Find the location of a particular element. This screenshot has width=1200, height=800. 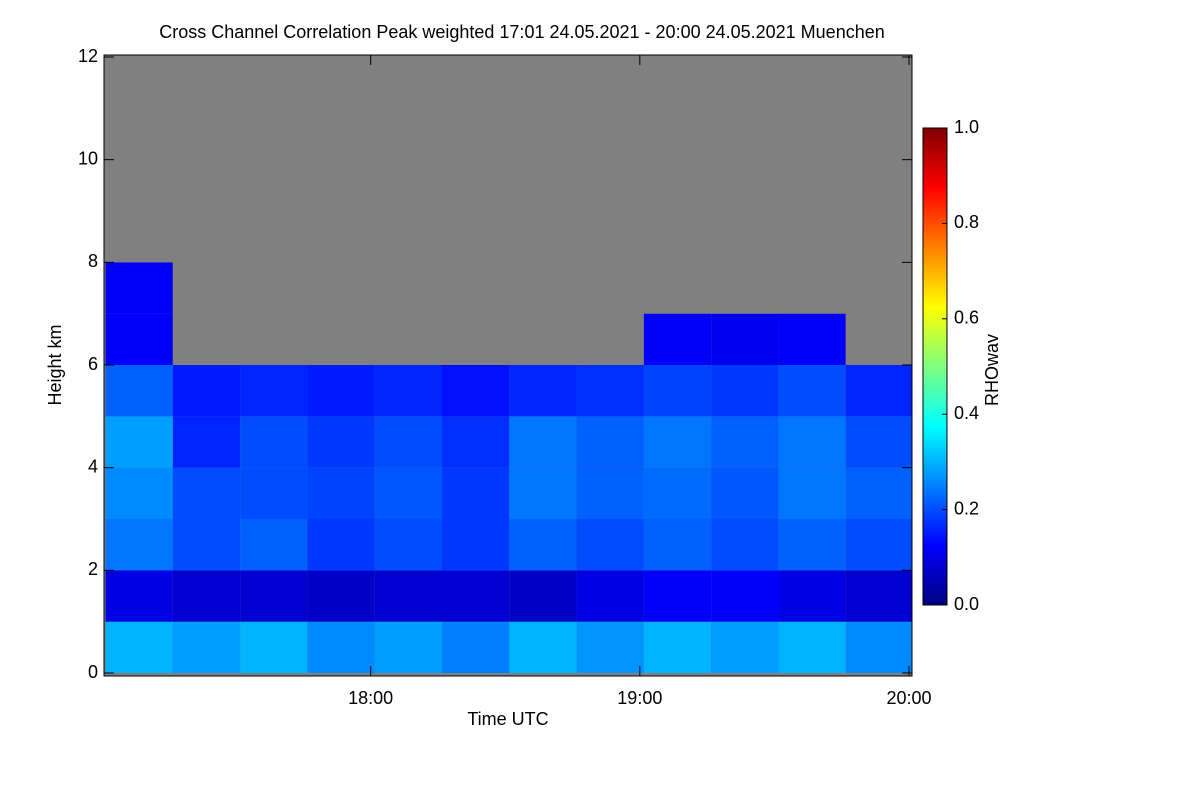

x-tick-label: 20:00 is located at coordinates (908, 698).